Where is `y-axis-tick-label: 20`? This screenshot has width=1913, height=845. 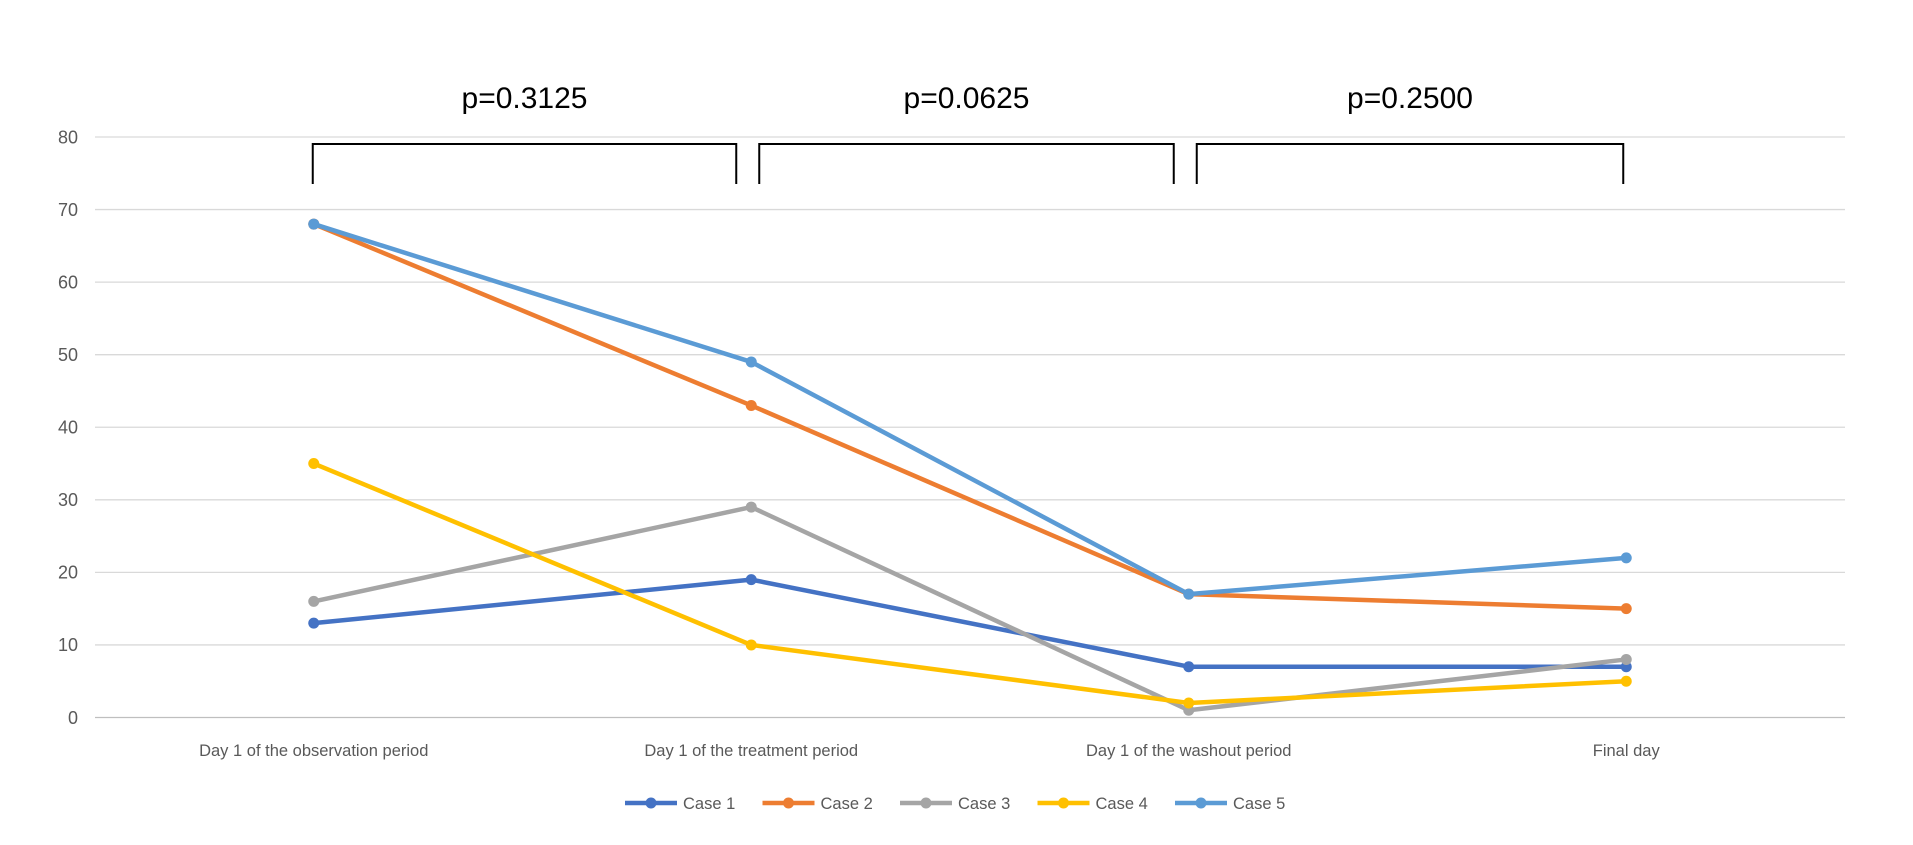 y-axis-tick-label: 20 is located at coordinates (68, 573).